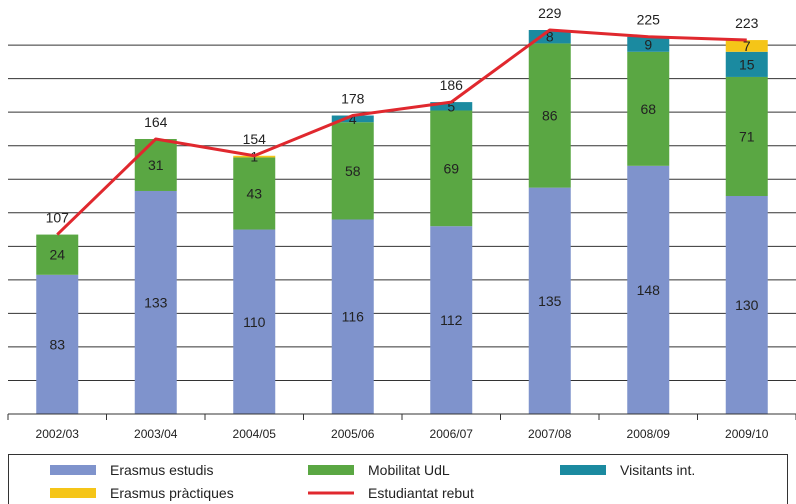 The height and width of the screenshot is (504, 796). What do you see at coordinates (161, 470) in the screenshot?
I see `legend-label: Erasmus estudis` at bounding box center [161, 470].